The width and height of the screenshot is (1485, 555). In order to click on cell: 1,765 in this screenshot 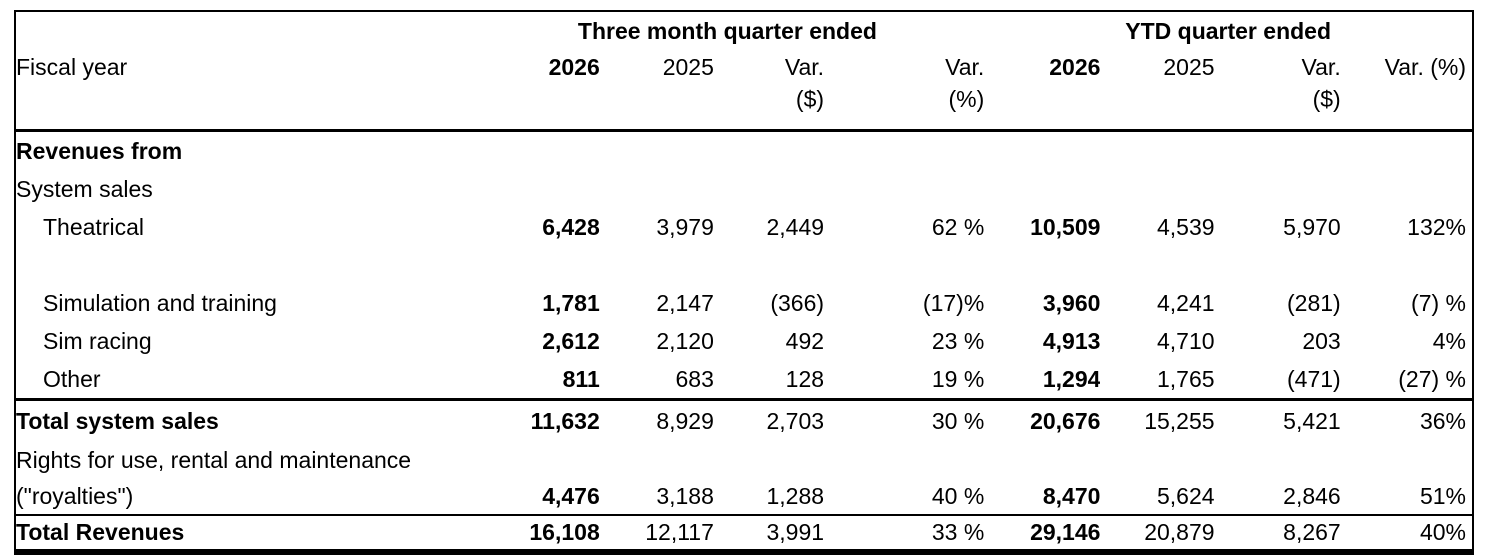, I will do `click(1186, 378)`.